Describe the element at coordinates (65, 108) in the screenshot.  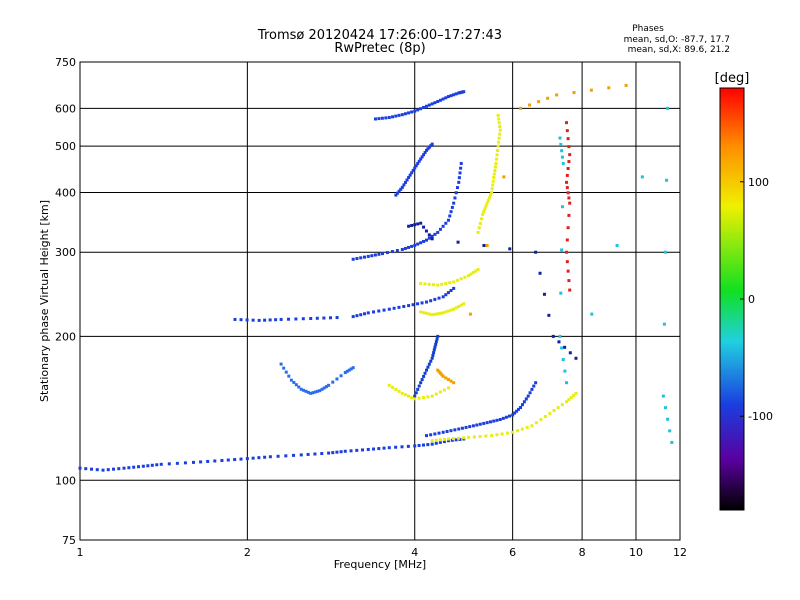
I see `y-tick-label: 600` at that location.